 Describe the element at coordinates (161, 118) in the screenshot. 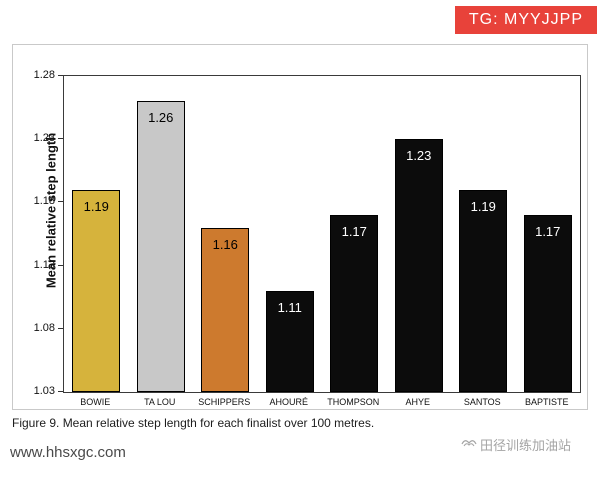

I see `bar-value-label: 1.26` at that location.